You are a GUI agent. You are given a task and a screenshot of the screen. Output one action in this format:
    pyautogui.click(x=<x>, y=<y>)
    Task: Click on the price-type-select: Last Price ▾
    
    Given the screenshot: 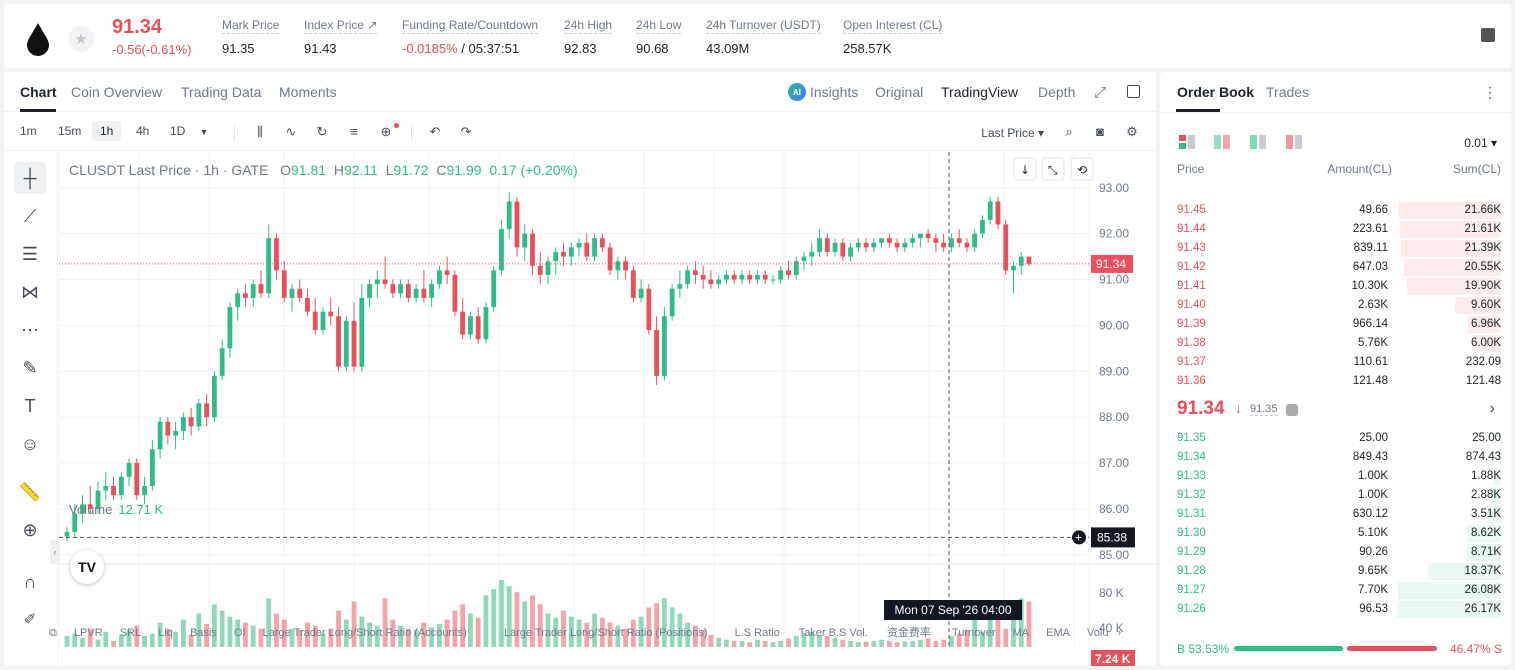 What is the action you would take?
    pyautogui.click(x=1012, y=133)
    